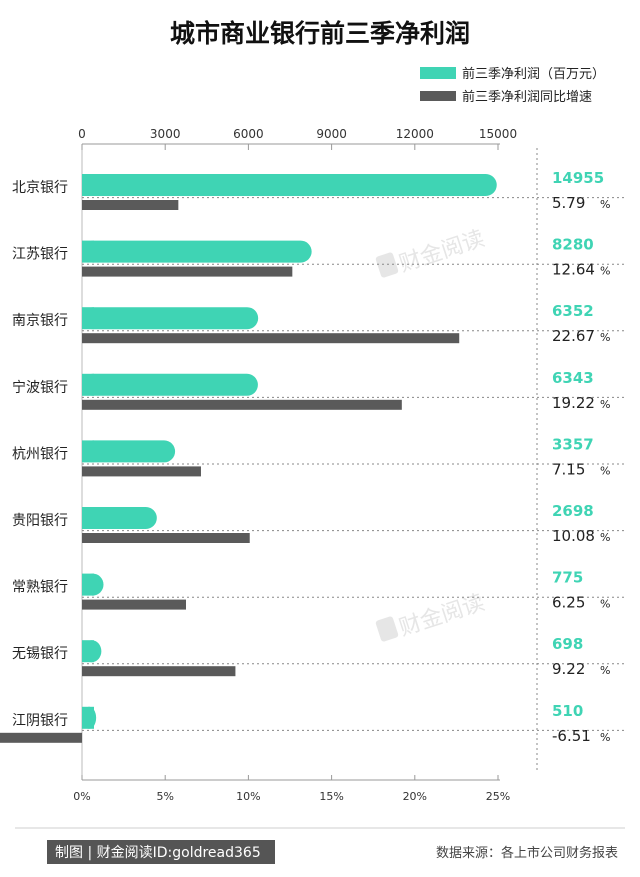  Describe the element at coordinates (498, 134) in the screenshot. I see `top-tick-label: 15000` at that location.